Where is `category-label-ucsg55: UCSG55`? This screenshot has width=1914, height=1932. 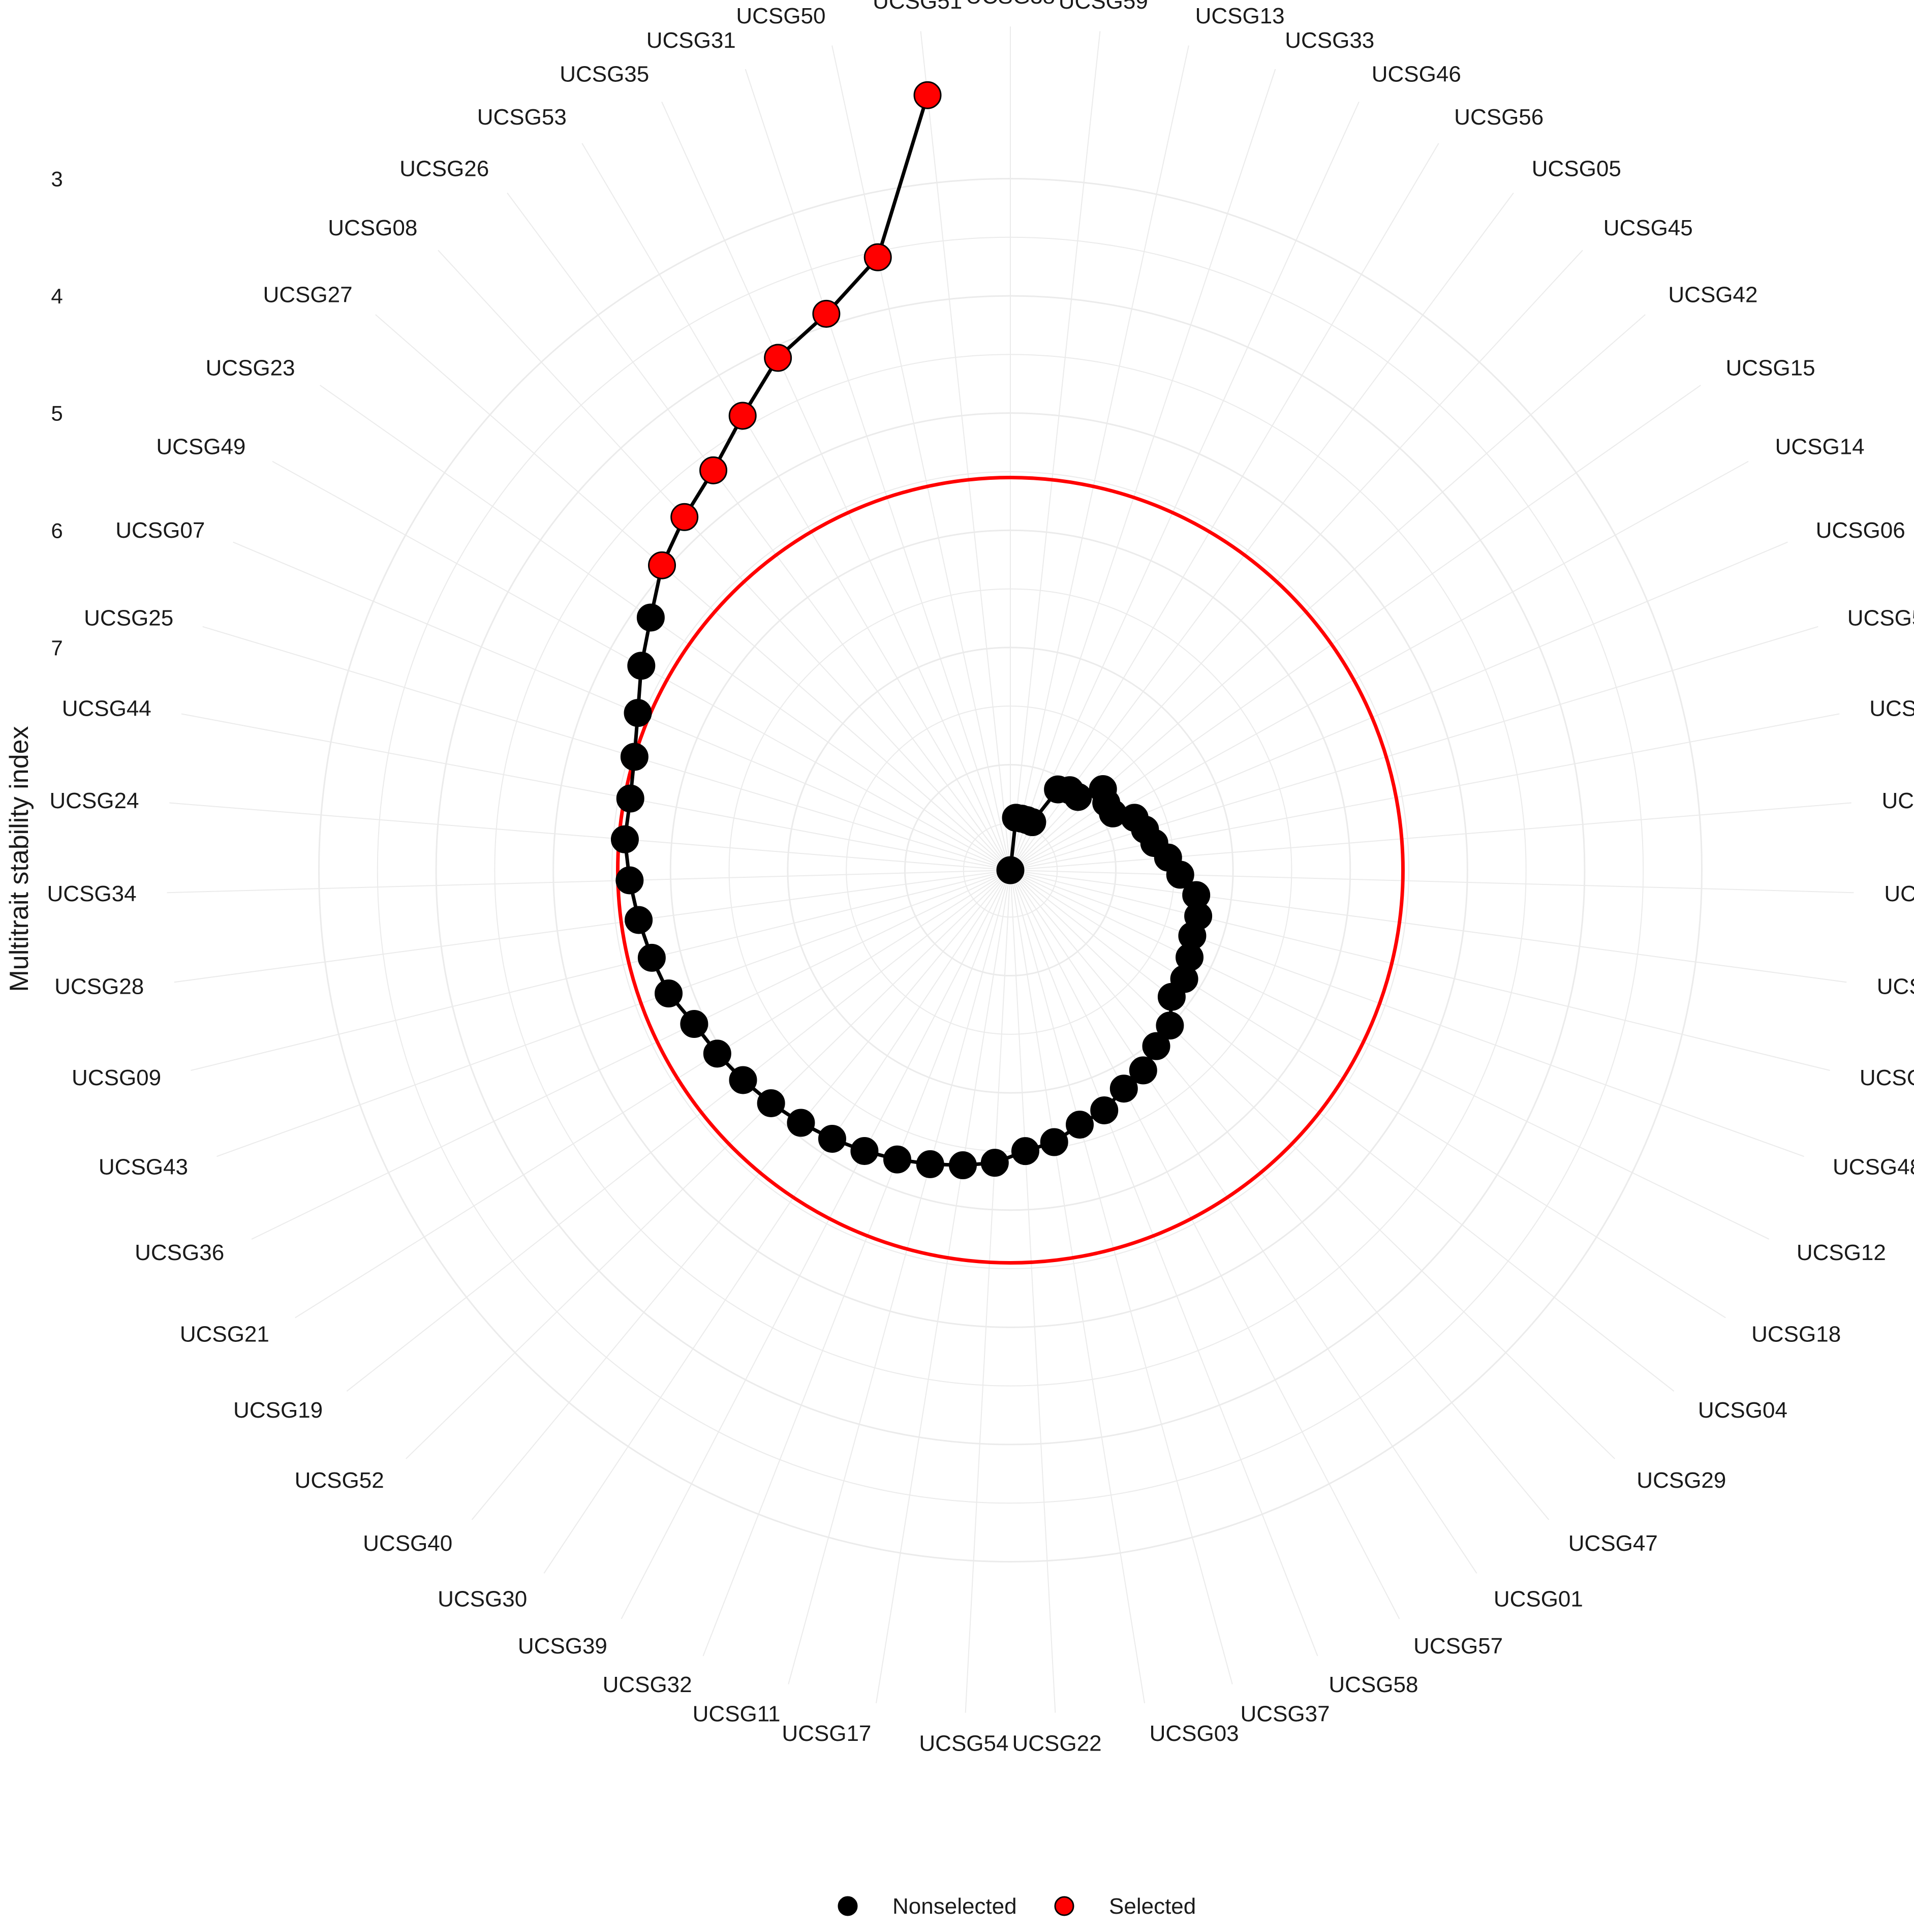
category-label-ucsg55: UCSG55 is located at coordinates (1880, 618).